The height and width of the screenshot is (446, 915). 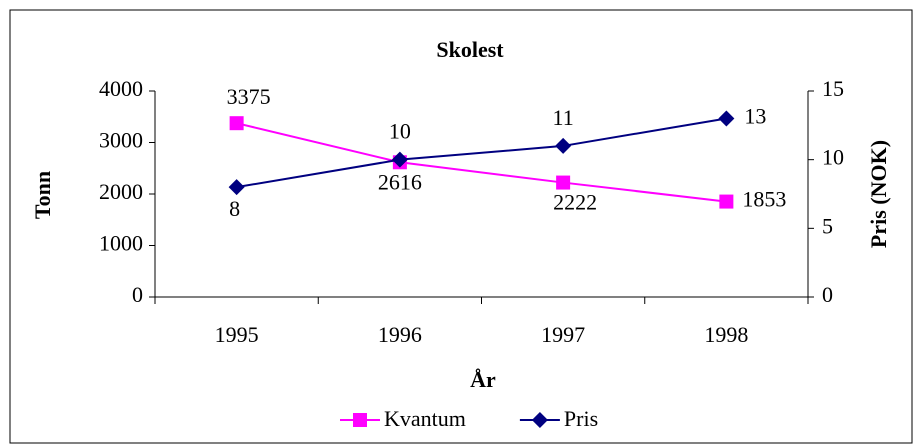 What do you see at coordinates (563, 334) in the screenshot?
I see `x-tick-label: 1997` at bounding box center [563, 334].